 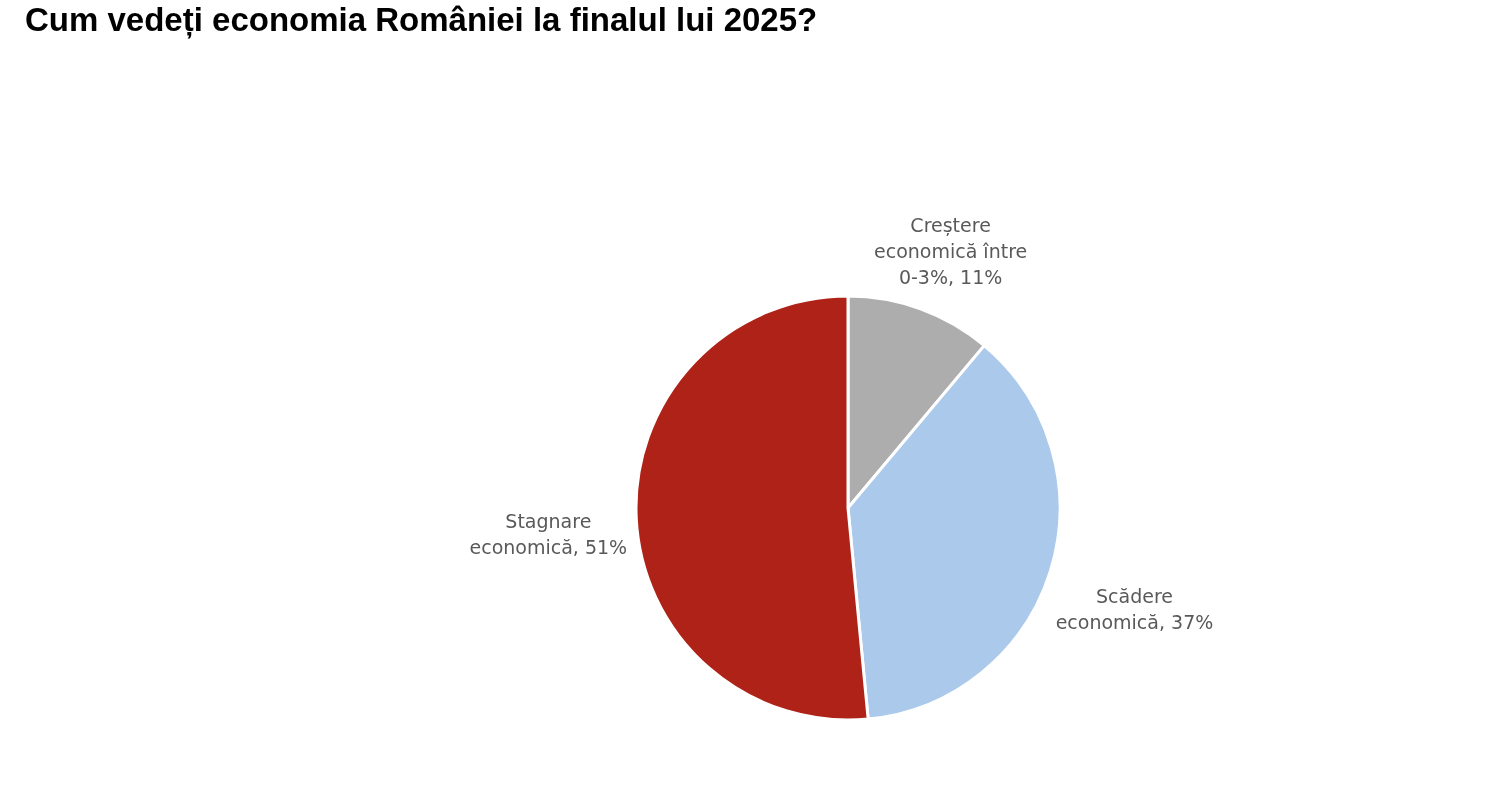 What do you see at coordinates (1134, 609) in the screenshot?
I see `slice-label: Scădere economică, 37%` at bounding box center [1134, 609].